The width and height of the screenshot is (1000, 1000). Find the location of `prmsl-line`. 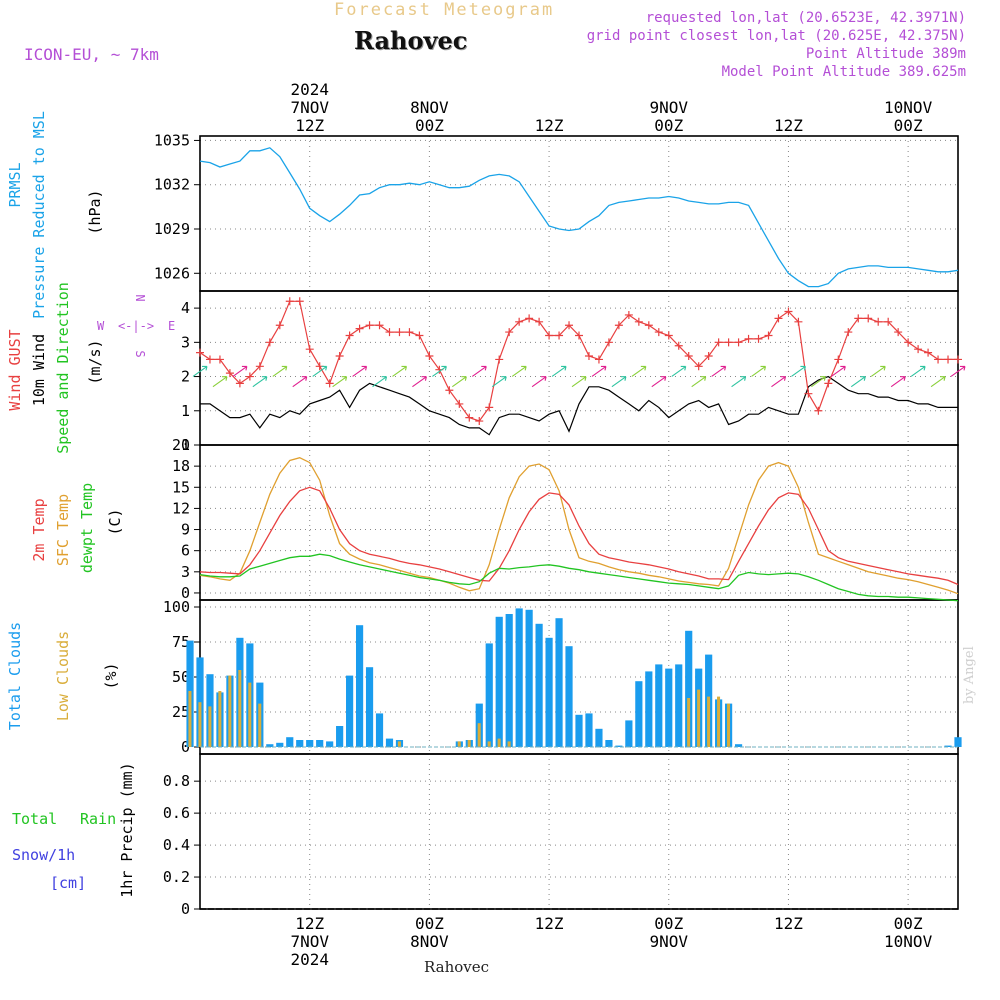

prmsl-line is located at coordinates (579, 217).